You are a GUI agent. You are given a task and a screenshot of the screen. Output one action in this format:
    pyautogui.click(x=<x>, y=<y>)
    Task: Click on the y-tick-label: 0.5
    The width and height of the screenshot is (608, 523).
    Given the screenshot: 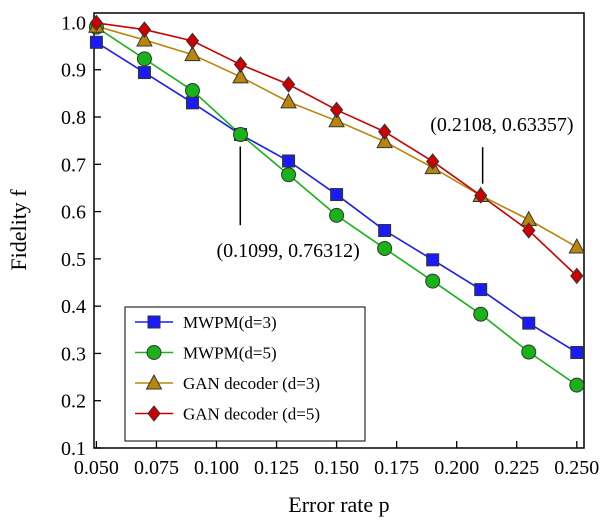 What is the action you would take?
    pyautogui.click(x=73, y=260)
    